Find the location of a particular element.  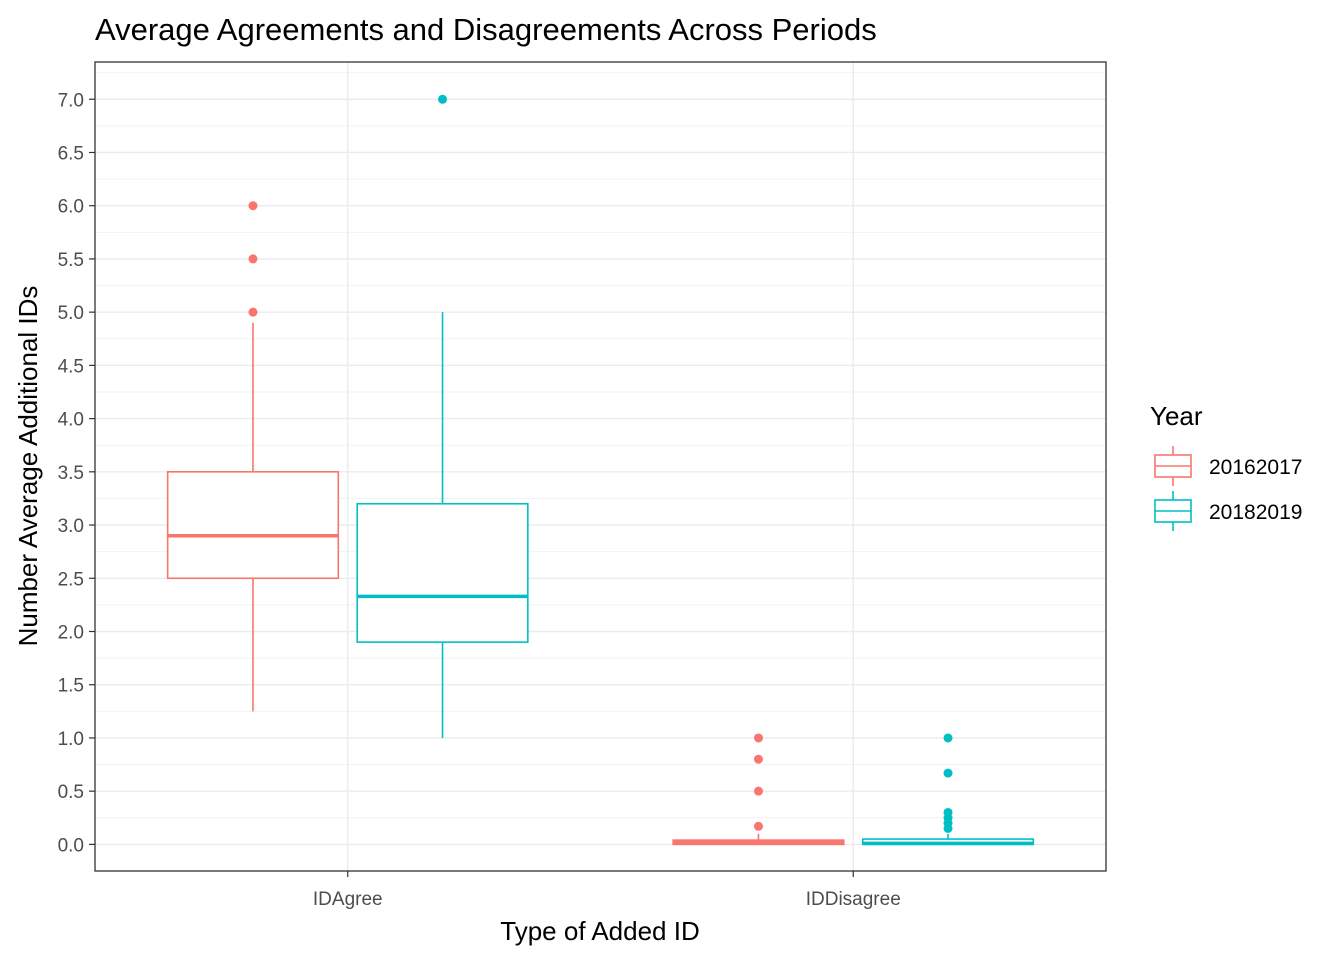

y-tick-label: 7.0 is located at coordinates (71, 100).